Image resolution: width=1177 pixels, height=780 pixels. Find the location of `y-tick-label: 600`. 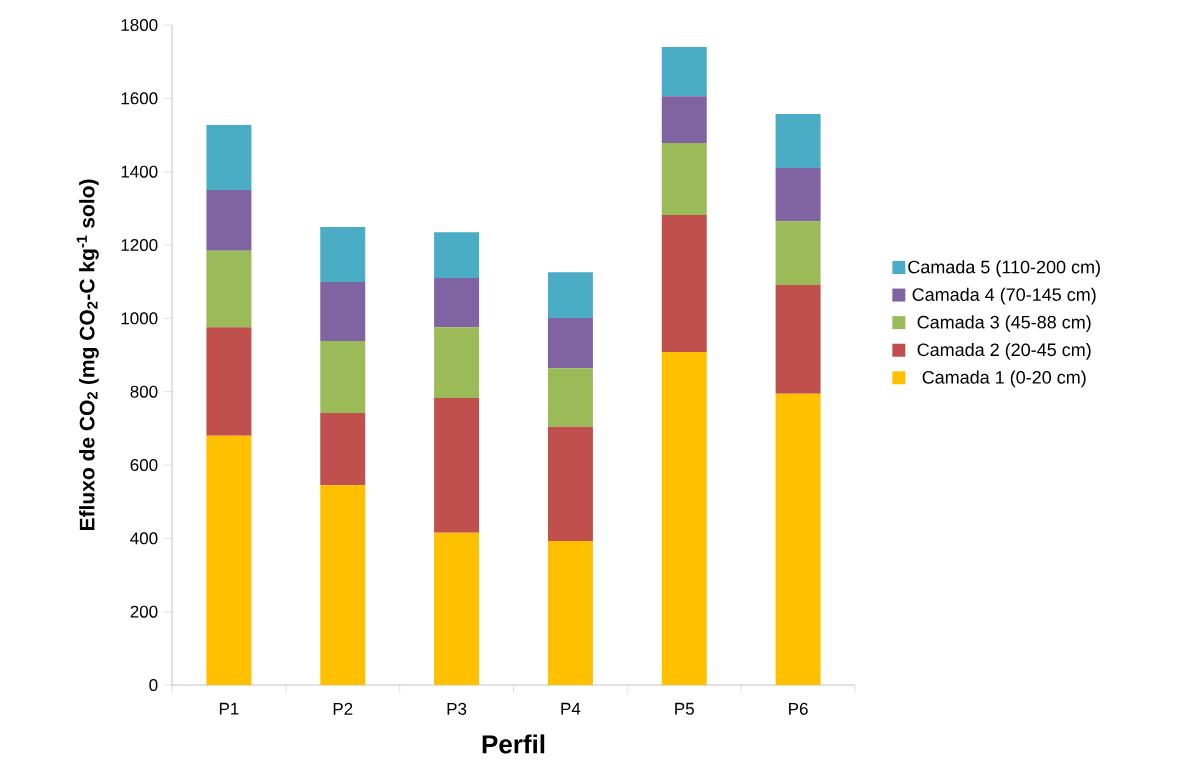

y-tick-label: 600 is located at coordinates (144, 465).